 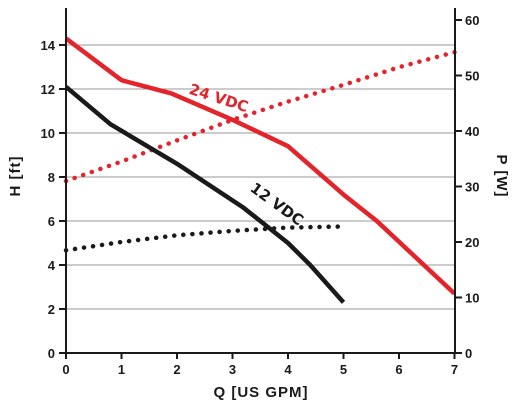 What do you see at coordinates (277, 204) in the screenshot?
I see `series-label-12-vdc: 12 VDC` at bounding box center [277, 204].